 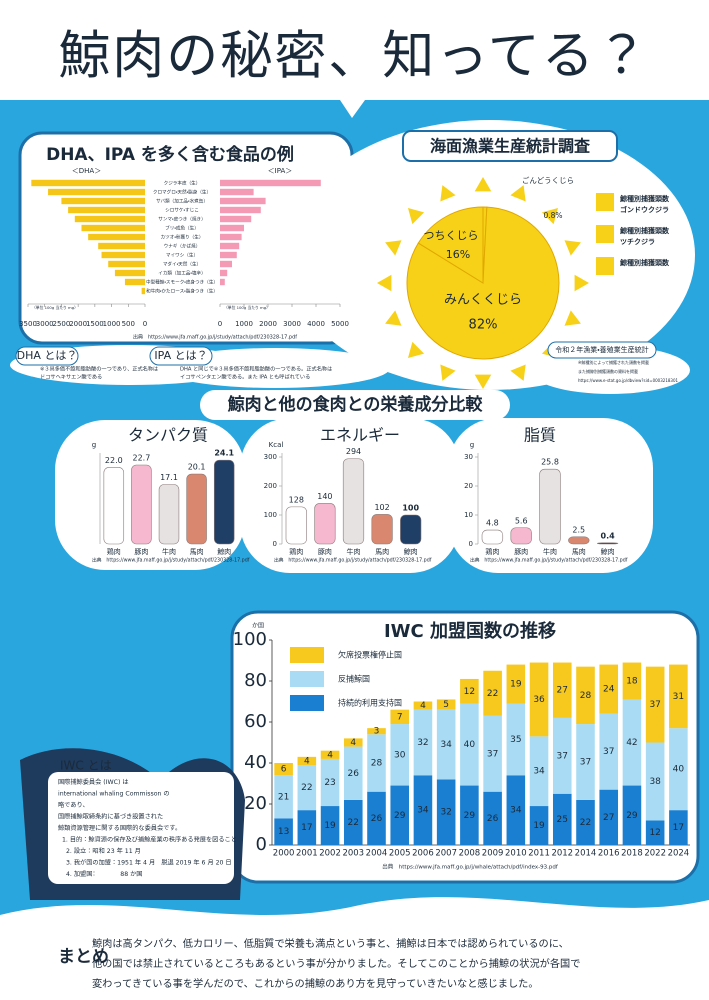 I want to click on slice-value: 0.8%, so click(x=552, y=215).